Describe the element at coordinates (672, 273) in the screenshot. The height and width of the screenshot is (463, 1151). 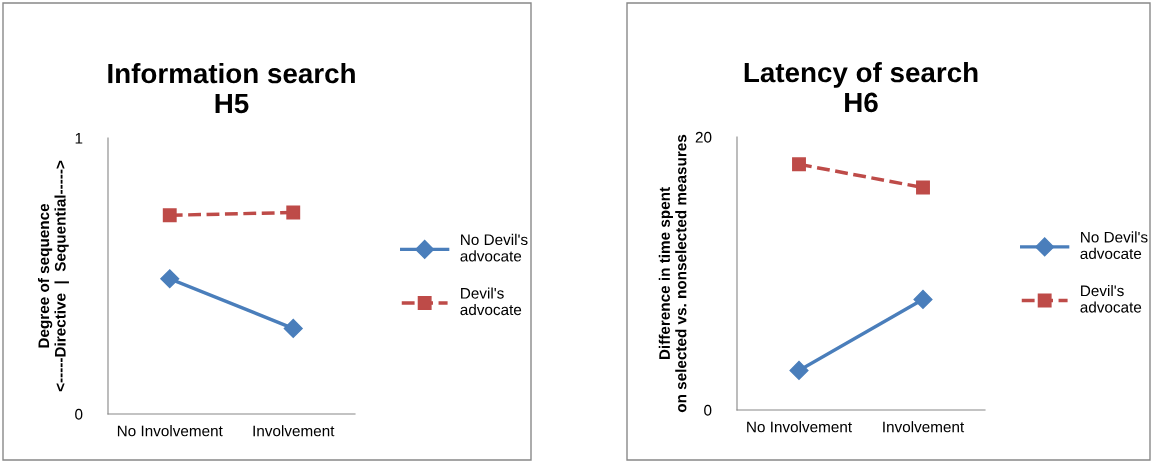
I see `y-axis-title: Difference in time spent on selected vs. nonselected measures` at that location.